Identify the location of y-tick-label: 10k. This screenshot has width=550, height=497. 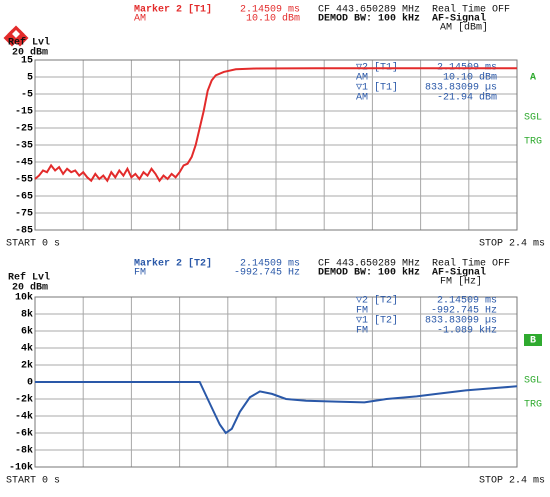
(24, 298).